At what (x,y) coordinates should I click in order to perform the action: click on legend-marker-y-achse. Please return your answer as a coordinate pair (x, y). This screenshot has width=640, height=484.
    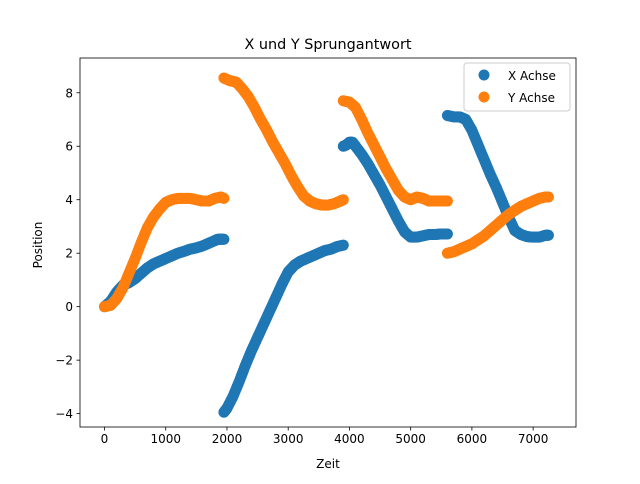
    Looking at the image, I should click on (484, 97).